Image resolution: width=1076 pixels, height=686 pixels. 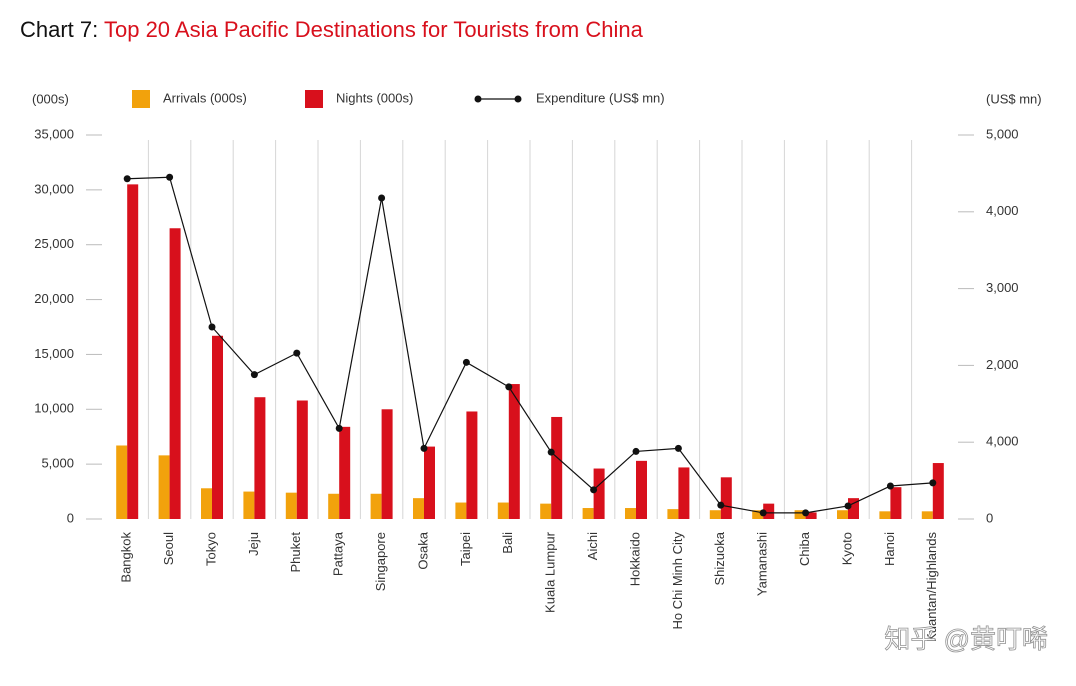 What do you see at coordinates (1002, 287) in the screenshot?
I see `y2-tick-label: 3,000` at bounding box center [1002, 287].